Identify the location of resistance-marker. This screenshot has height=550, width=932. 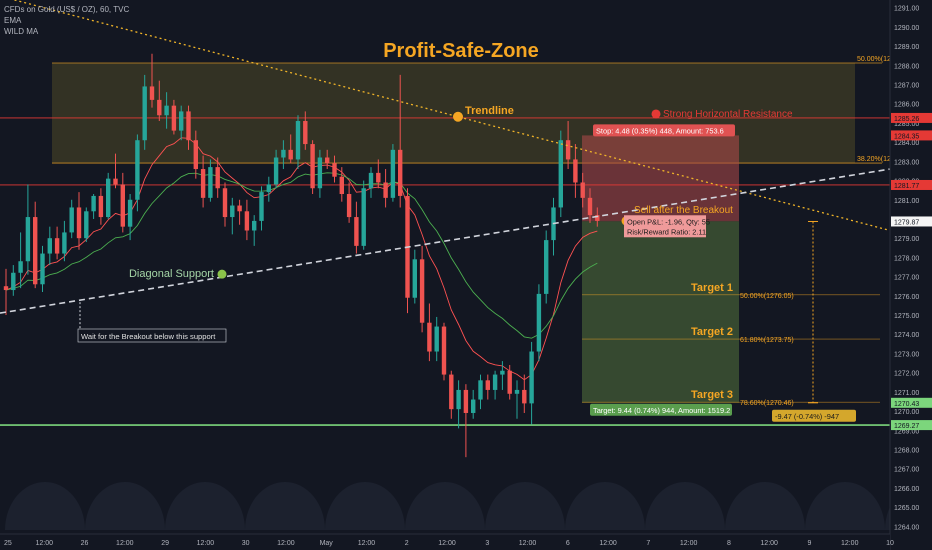
(656, 114).